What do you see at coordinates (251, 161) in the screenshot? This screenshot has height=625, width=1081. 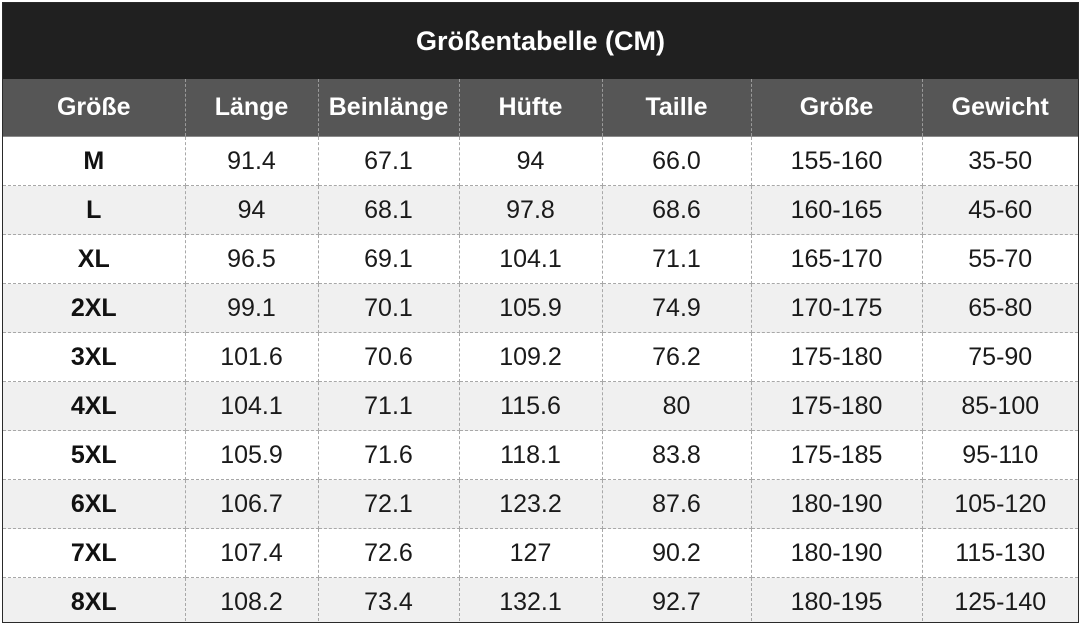 I see `length-cell: 91.4` at bounding box center [251, 161].